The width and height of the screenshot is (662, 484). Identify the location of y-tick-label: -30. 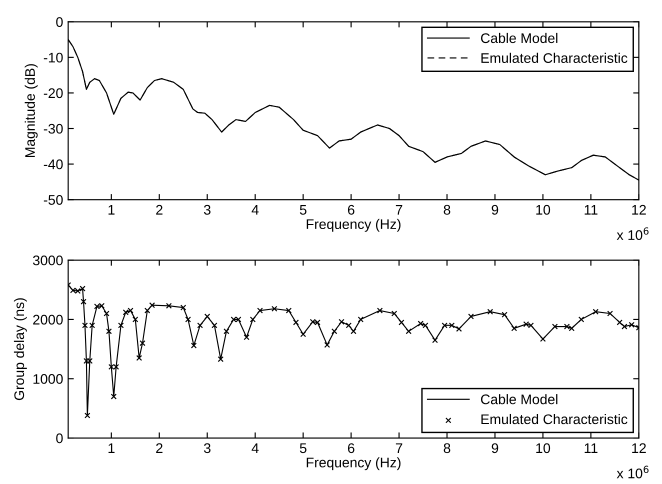
(53, 129).